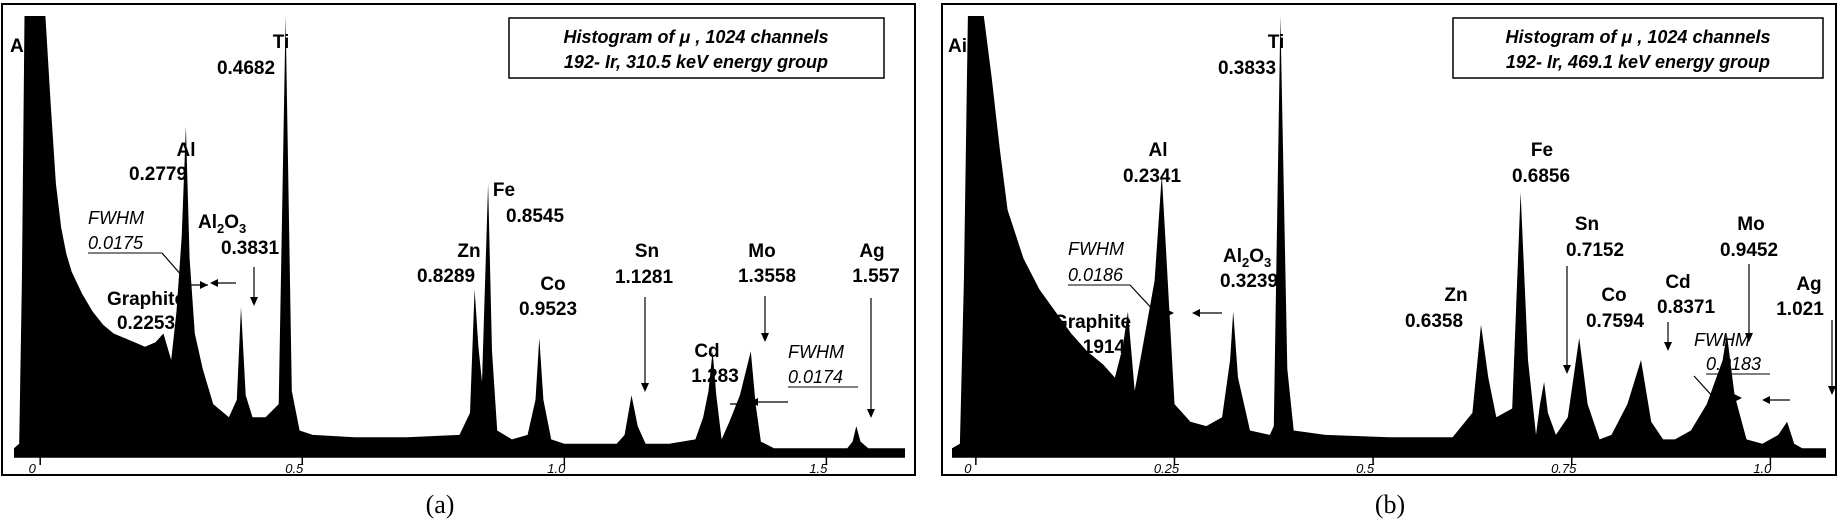  I want to click on fwhm-value-1: 0.0186, so click(1096, 275).